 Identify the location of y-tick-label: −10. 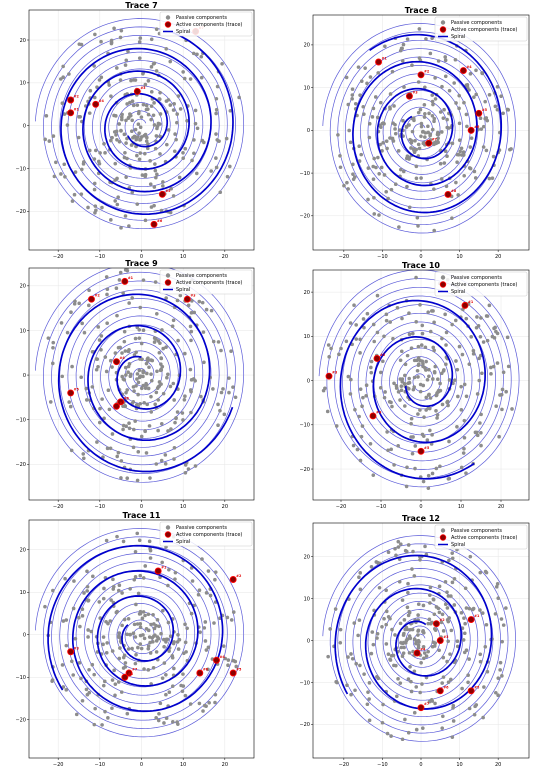
(20, 169).